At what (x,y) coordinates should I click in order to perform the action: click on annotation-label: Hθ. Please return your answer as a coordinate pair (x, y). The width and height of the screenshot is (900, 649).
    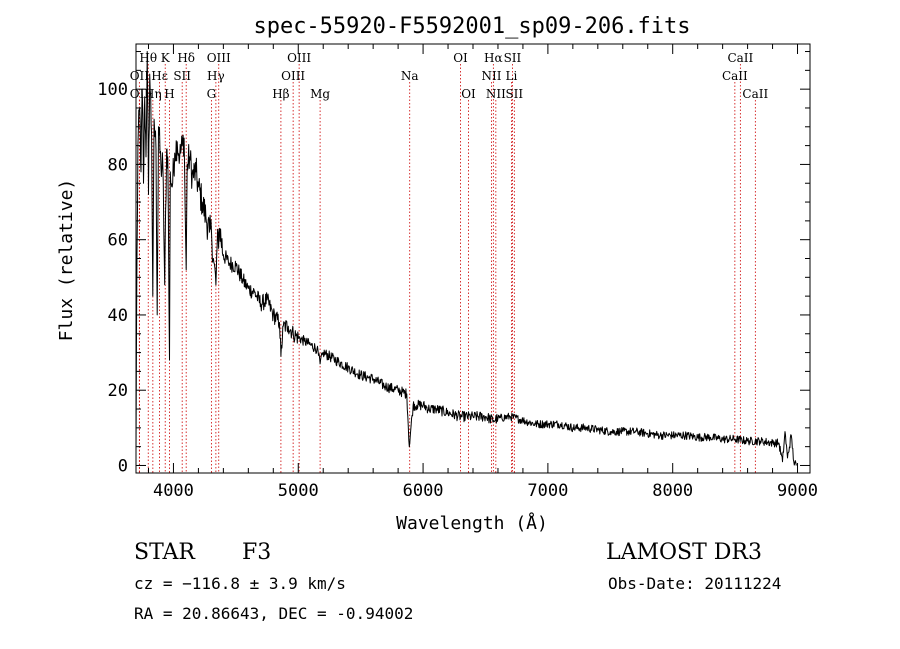
    Looking at the image, I should click on (148, 58).